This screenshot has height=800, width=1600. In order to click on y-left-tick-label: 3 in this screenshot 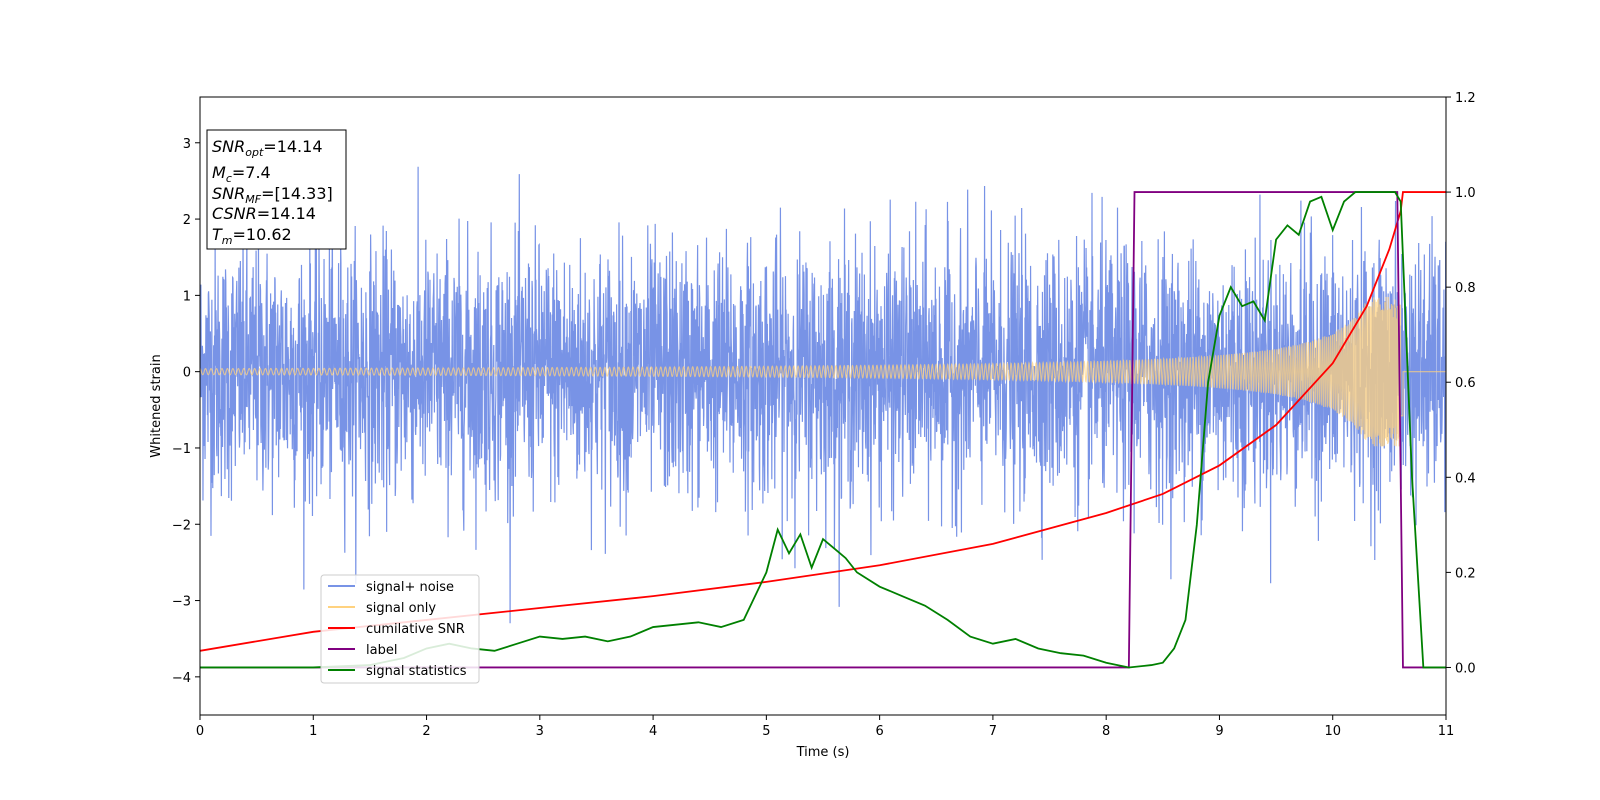, I will do `click(187, 144)`.